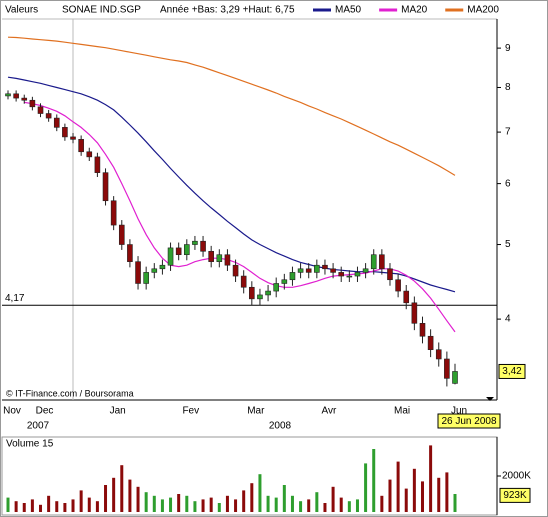 The height and width of the screenshot is (517, 548). I want to click on x-tick-label: Jan, so click(118, 411).